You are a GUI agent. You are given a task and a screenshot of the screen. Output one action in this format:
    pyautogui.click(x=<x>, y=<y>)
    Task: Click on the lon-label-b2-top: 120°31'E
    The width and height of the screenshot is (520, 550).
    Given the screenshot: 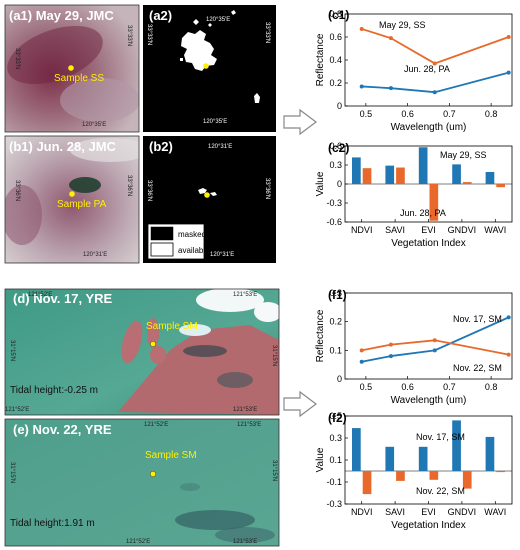 What is the action you would take?
    pyautogui.click(x=220, y=147)
    